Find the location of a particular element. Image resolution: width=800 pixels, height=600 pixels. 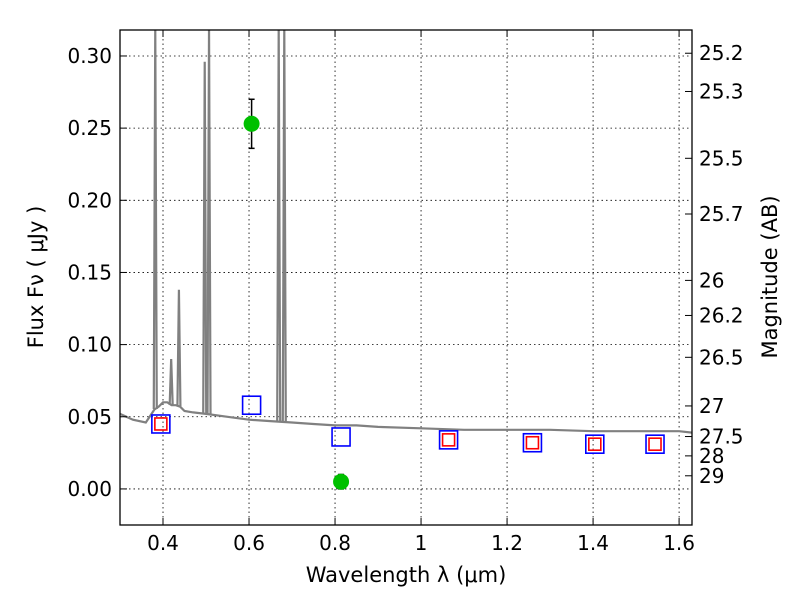

magnitude-tick-label: 29 is located at coordinates (711, 476).